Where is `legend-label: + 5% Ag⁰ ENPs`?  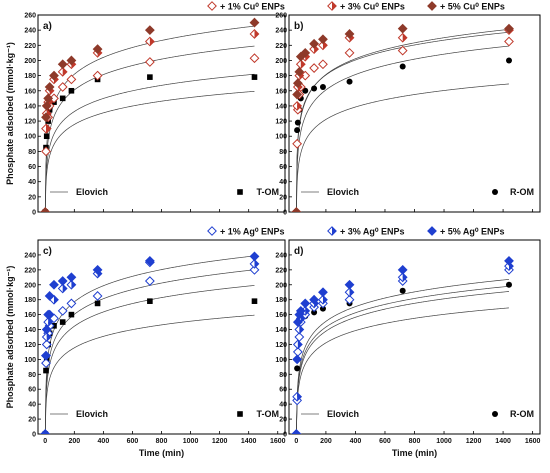 legend-label: + 5% Ag⁰ ENPs is located at coordinates (472, 232).